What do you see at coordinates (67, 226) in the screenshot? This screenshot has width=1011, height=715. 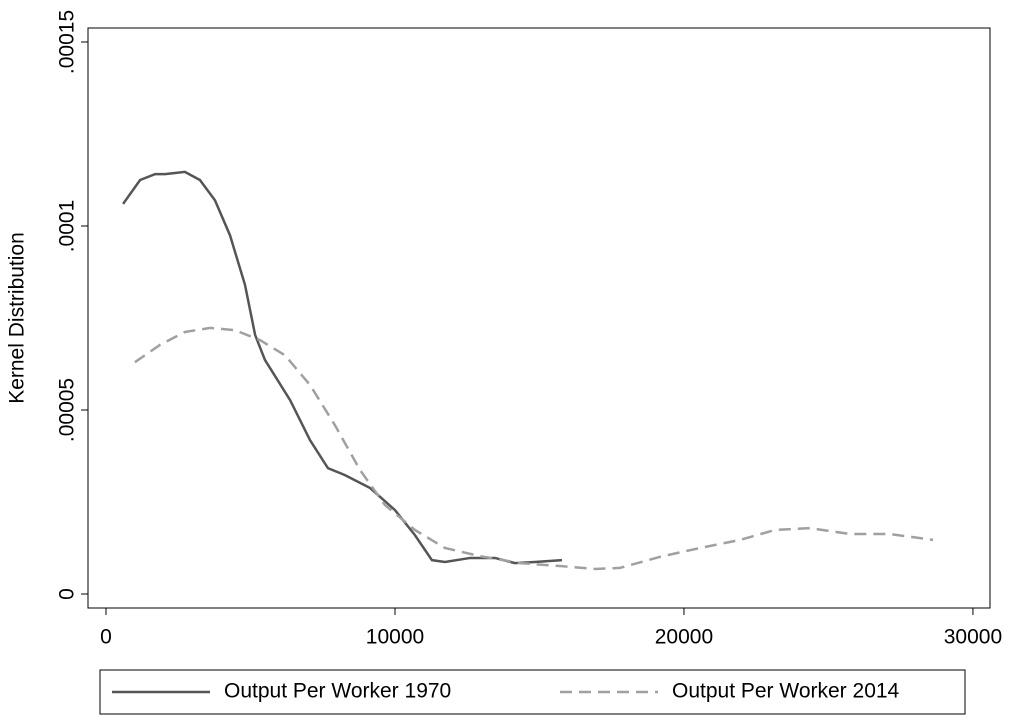 I see `y-tick-label: .0001` at bounding box center [67, 226].